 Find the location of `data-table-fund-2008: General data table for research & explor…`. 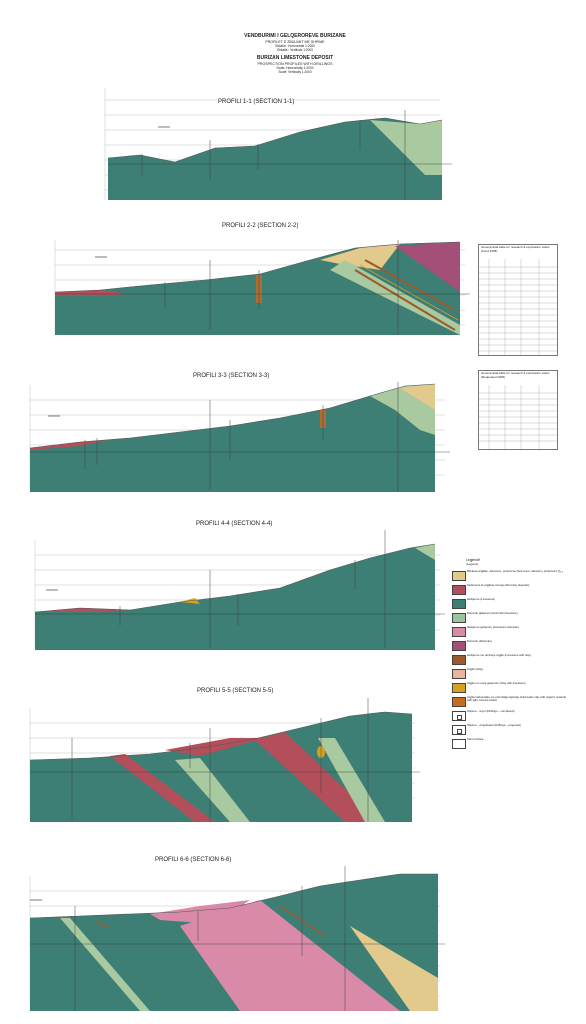

data-table-fund-2008: General data table for research & explor… is located at coordinates (518, 300).